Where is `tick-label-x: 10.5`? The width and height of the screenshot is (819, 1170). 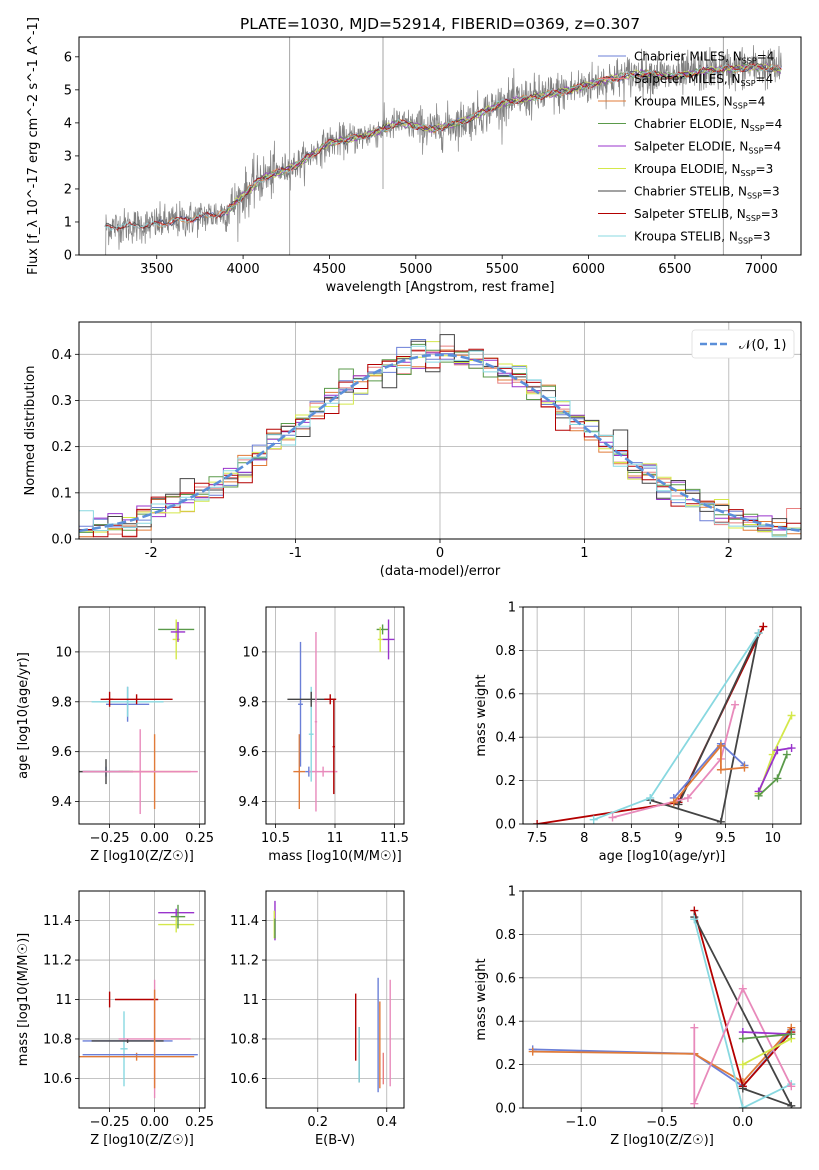
tick-label-x: 10.5 is located at coordinates (275, 838).